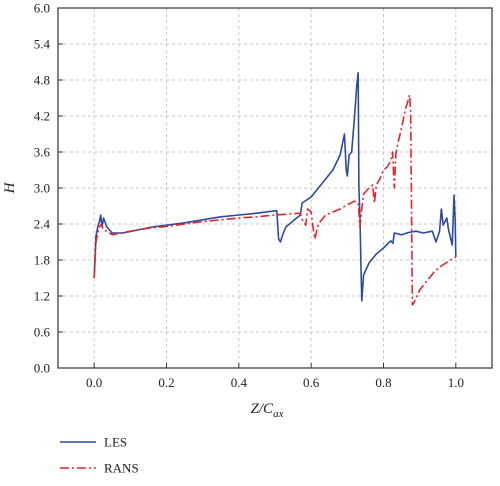  I want to click on legend-label-rans: RANS, so click(121, 468).